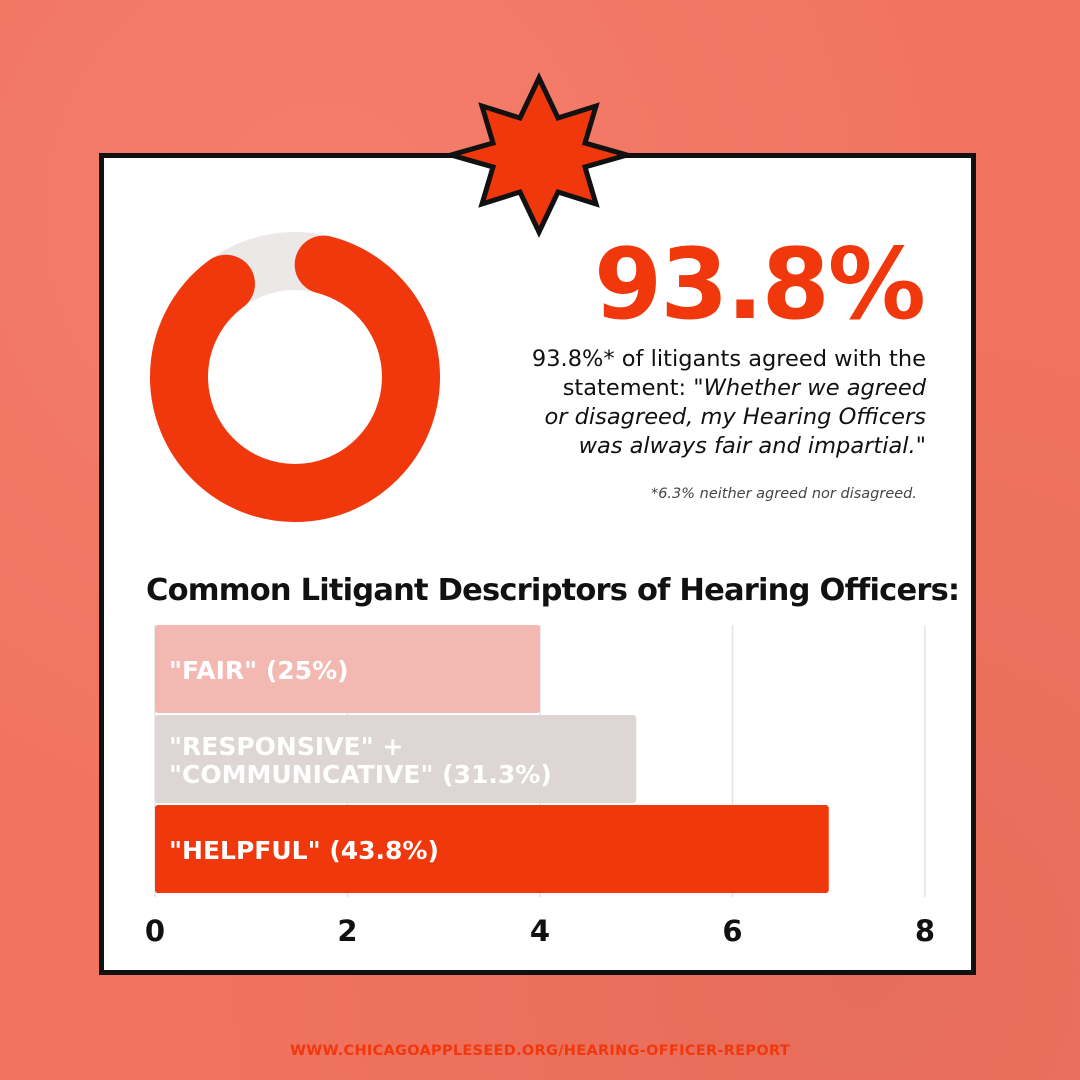 The width and height of the screenshot is (1080, 1080). Describe the element at coordinates (760, 285) in the screenshot. I see `headline-percentage: 93.8%` at that location.